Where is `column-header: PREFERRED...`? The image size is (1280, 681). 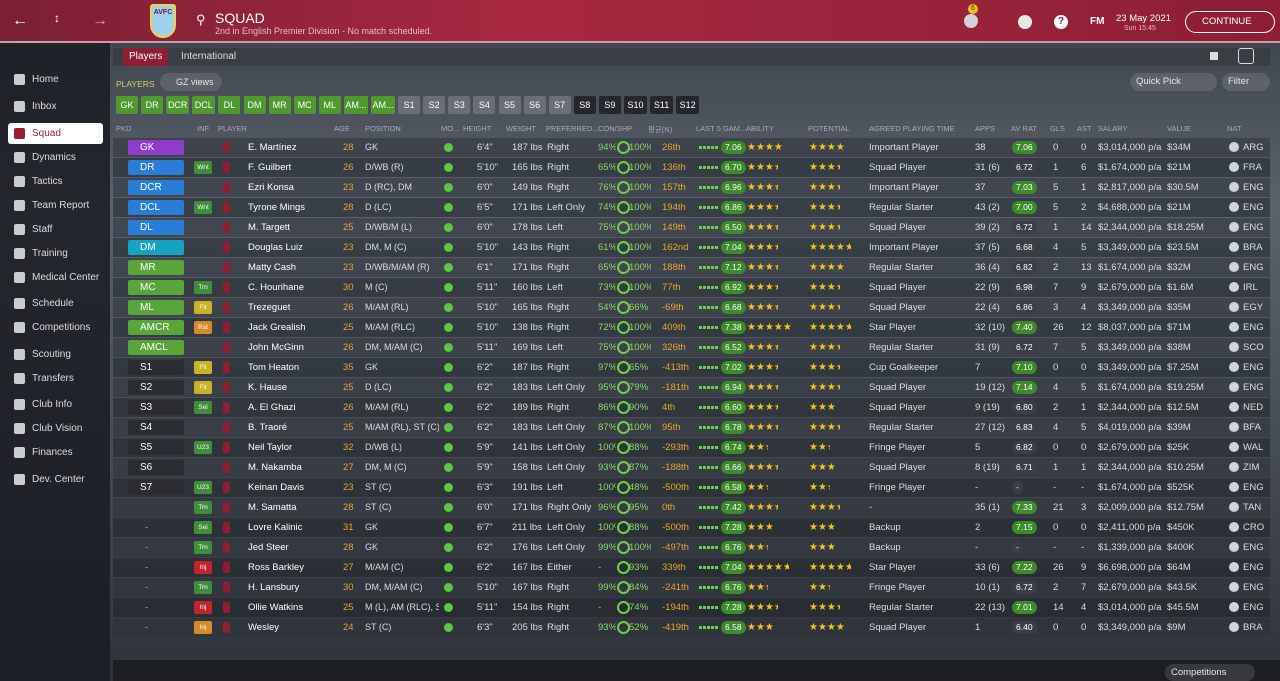 column-header: PREFERRED... is located at coordinates (572, 128).